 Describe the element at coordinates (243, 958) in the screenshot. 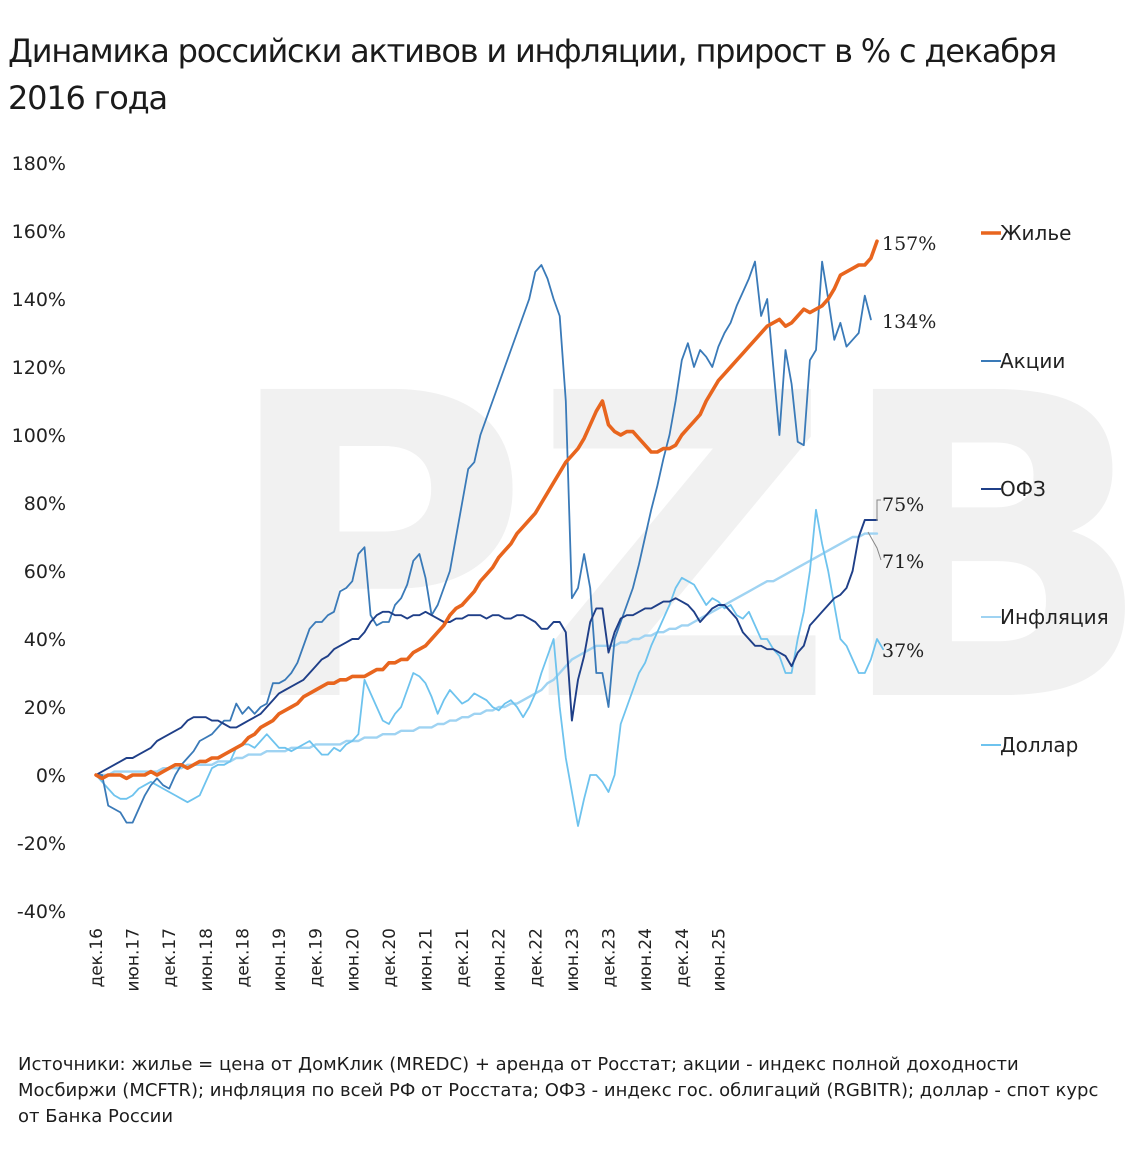

I see `x-tick-label: дек.18` at that location.